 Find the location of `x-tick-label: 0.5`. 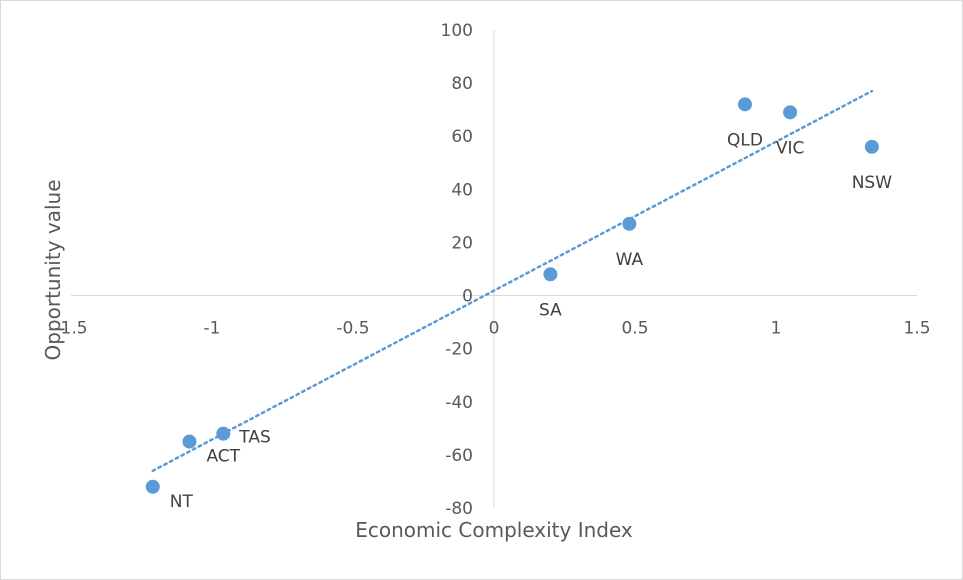

x-tick-label: 0.5 is located at coordinates (634, 329).